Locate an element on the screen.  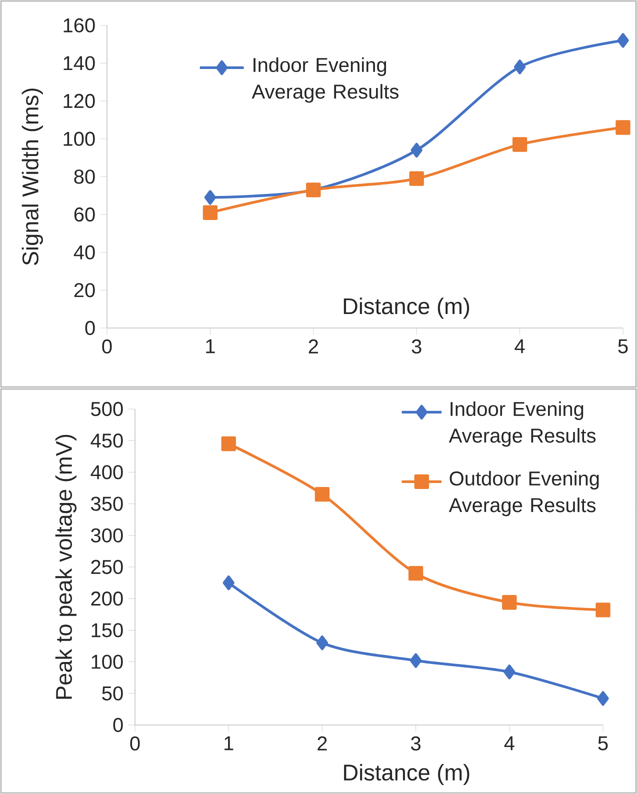
y-tick-label: 200 is located at coordinates (107, 599).